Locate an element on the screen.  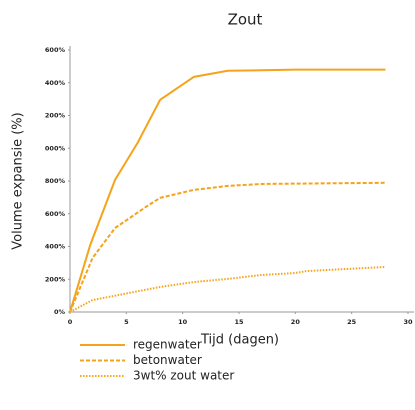
x-tick-label: 15 is located at coordinates (239, 322).